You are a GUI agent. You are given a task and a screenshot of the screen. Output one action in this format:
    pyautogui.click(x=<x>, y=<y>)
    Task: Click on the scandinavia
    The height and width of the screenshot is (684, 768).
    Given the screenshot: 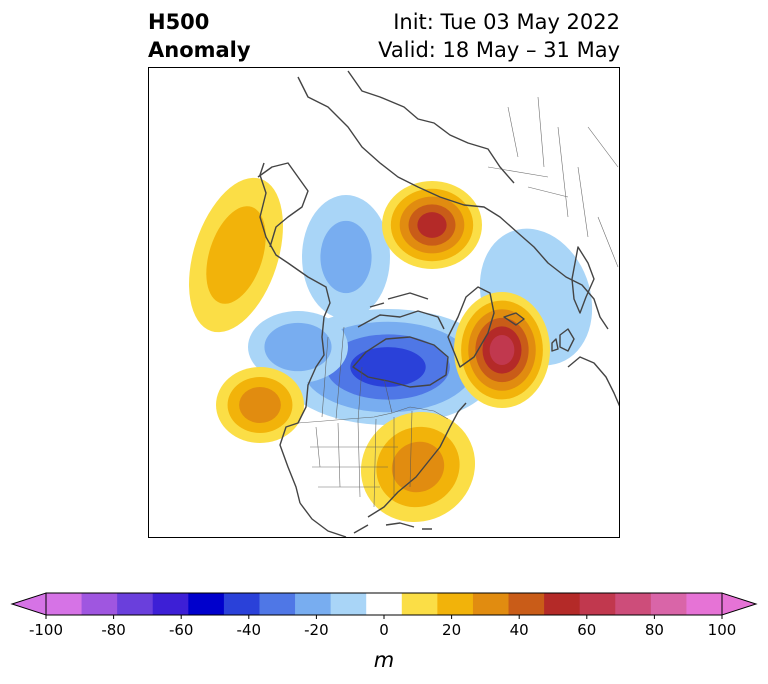 What is the action you would take?
    pyautogui.click(x=583, y=280)
    